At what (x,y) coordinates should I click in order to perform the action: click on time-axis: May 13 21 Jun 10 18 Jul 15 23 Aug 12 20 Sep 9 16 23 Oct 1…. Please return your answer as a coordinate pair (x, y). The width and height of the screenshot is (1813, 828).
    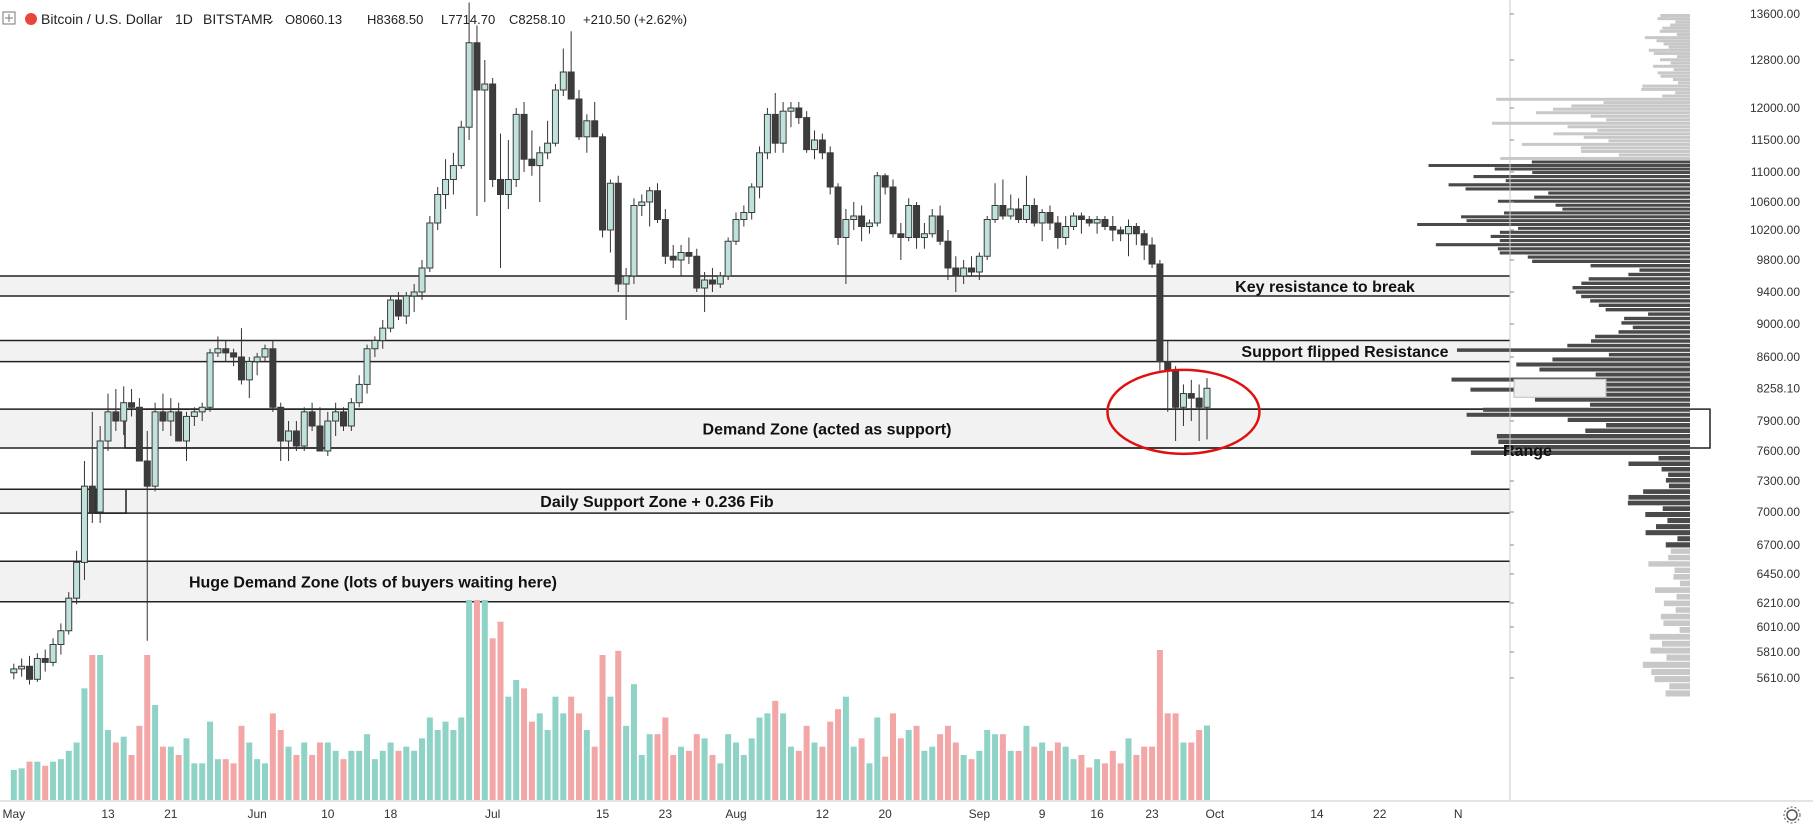
    Looking at the image, I should click on (906, 810).